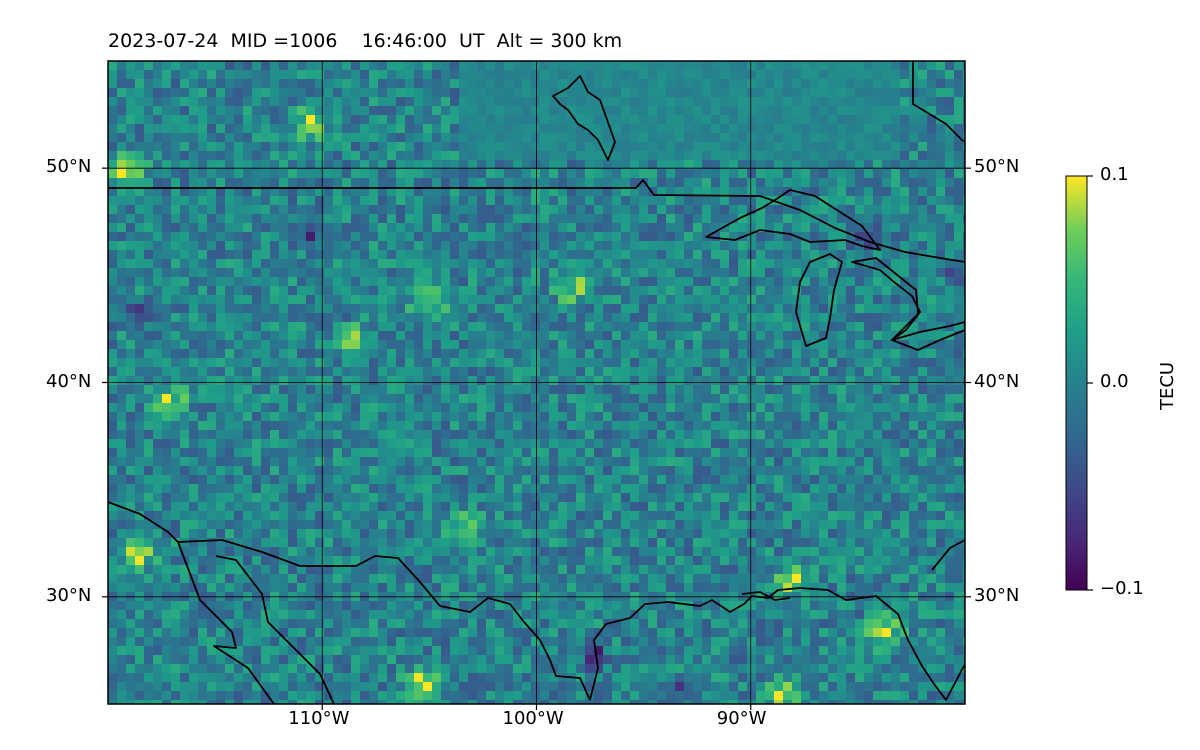 Image resolution: width=1200 pixels, height=750 pixels. What do you see at coordinates (928, 336) in the screenshot?
I see `lake-erie` at bounding box center [928, 336].